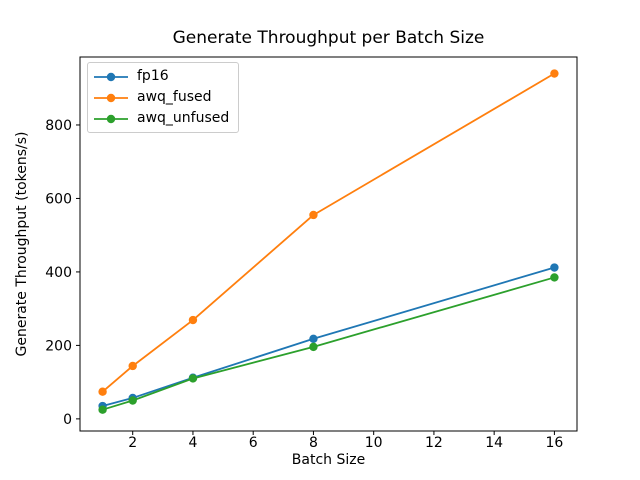  I want to click on x-axis-label: Batch Size, so click(328, 460).